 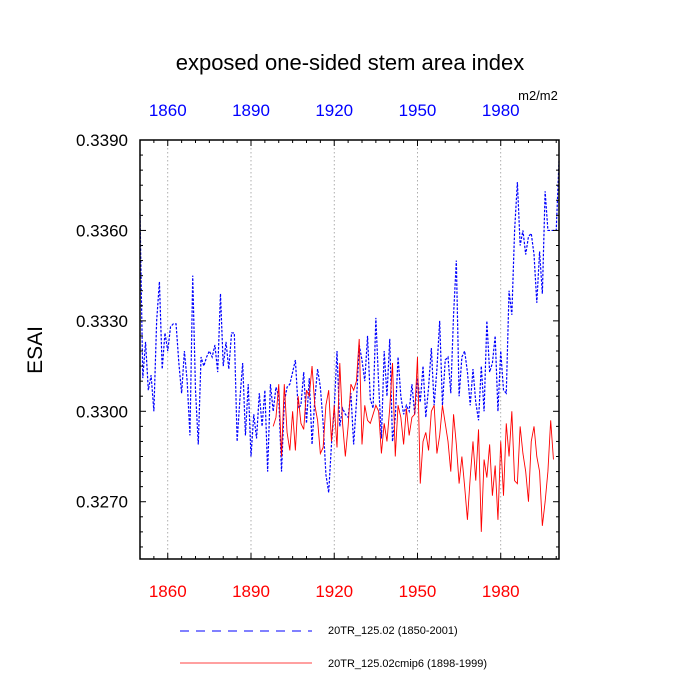 What do you see at coordinates (501, 110) in the screenshot?
I see `x-tick-label-top: 1980` at bounding box center [501, 110].